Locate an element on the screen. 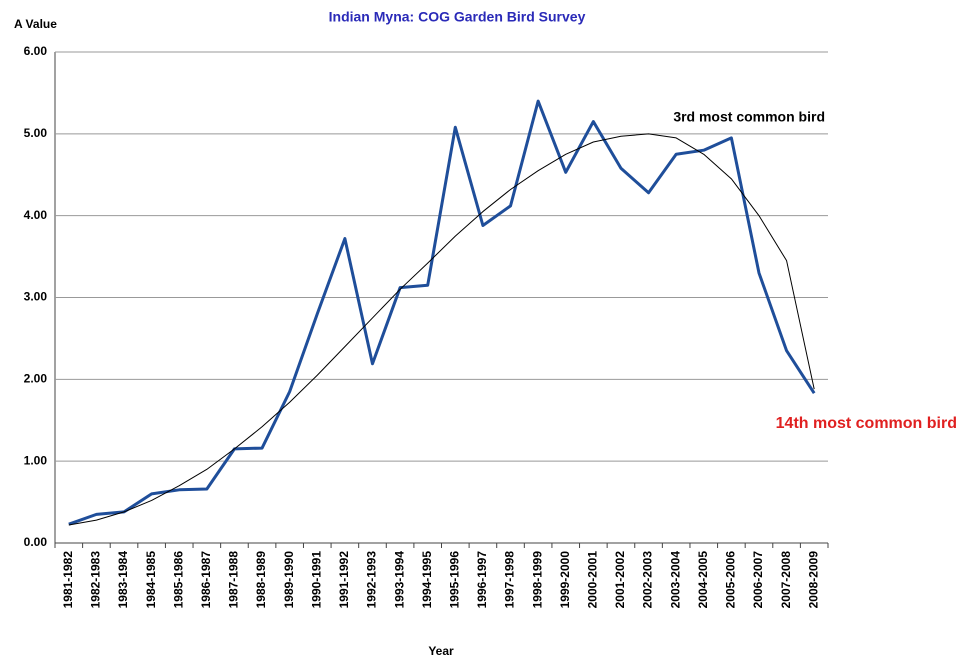  x-tick-label: 2004-2005 is located at coordinates (703, 580).